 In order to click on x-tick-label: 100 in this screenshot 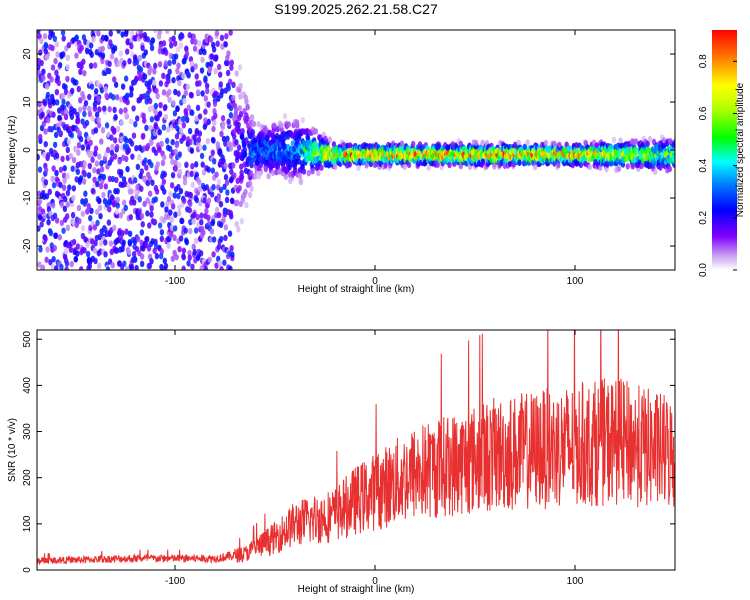, I will do `click(575, 581)`.